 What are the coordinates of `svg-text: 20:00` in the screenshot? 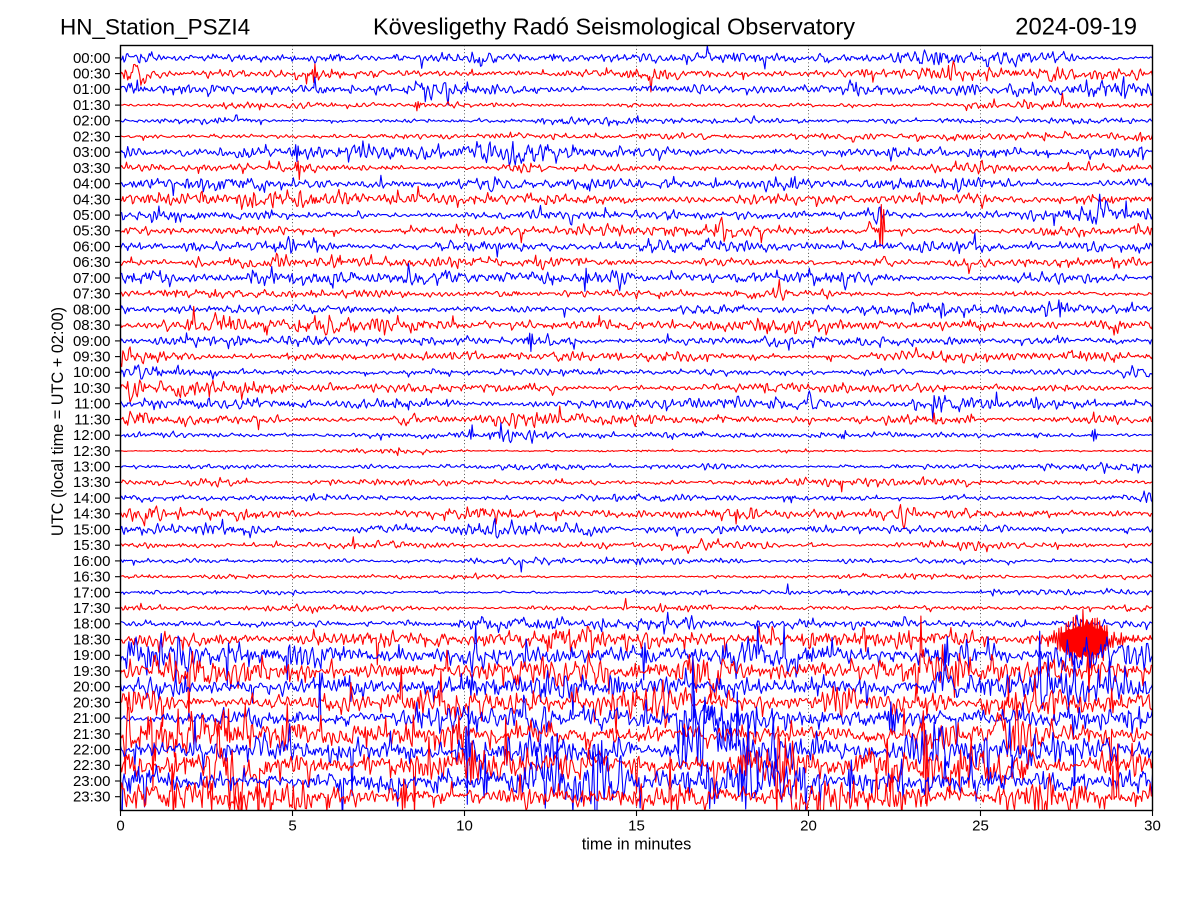 It's located at (92, 687).